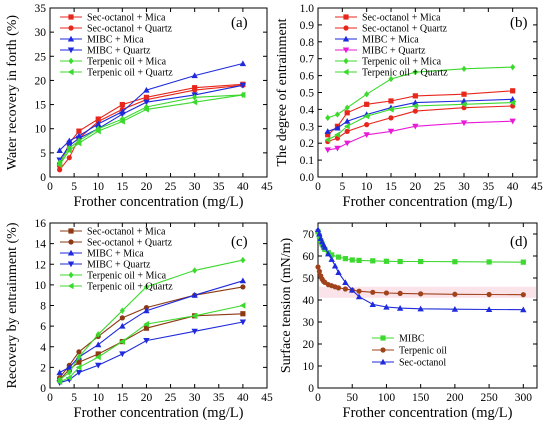  What do you see at coordinates (420, 281) in the screenshot?
I see `series-terpenic-oil` at bounding box center [420, 281].